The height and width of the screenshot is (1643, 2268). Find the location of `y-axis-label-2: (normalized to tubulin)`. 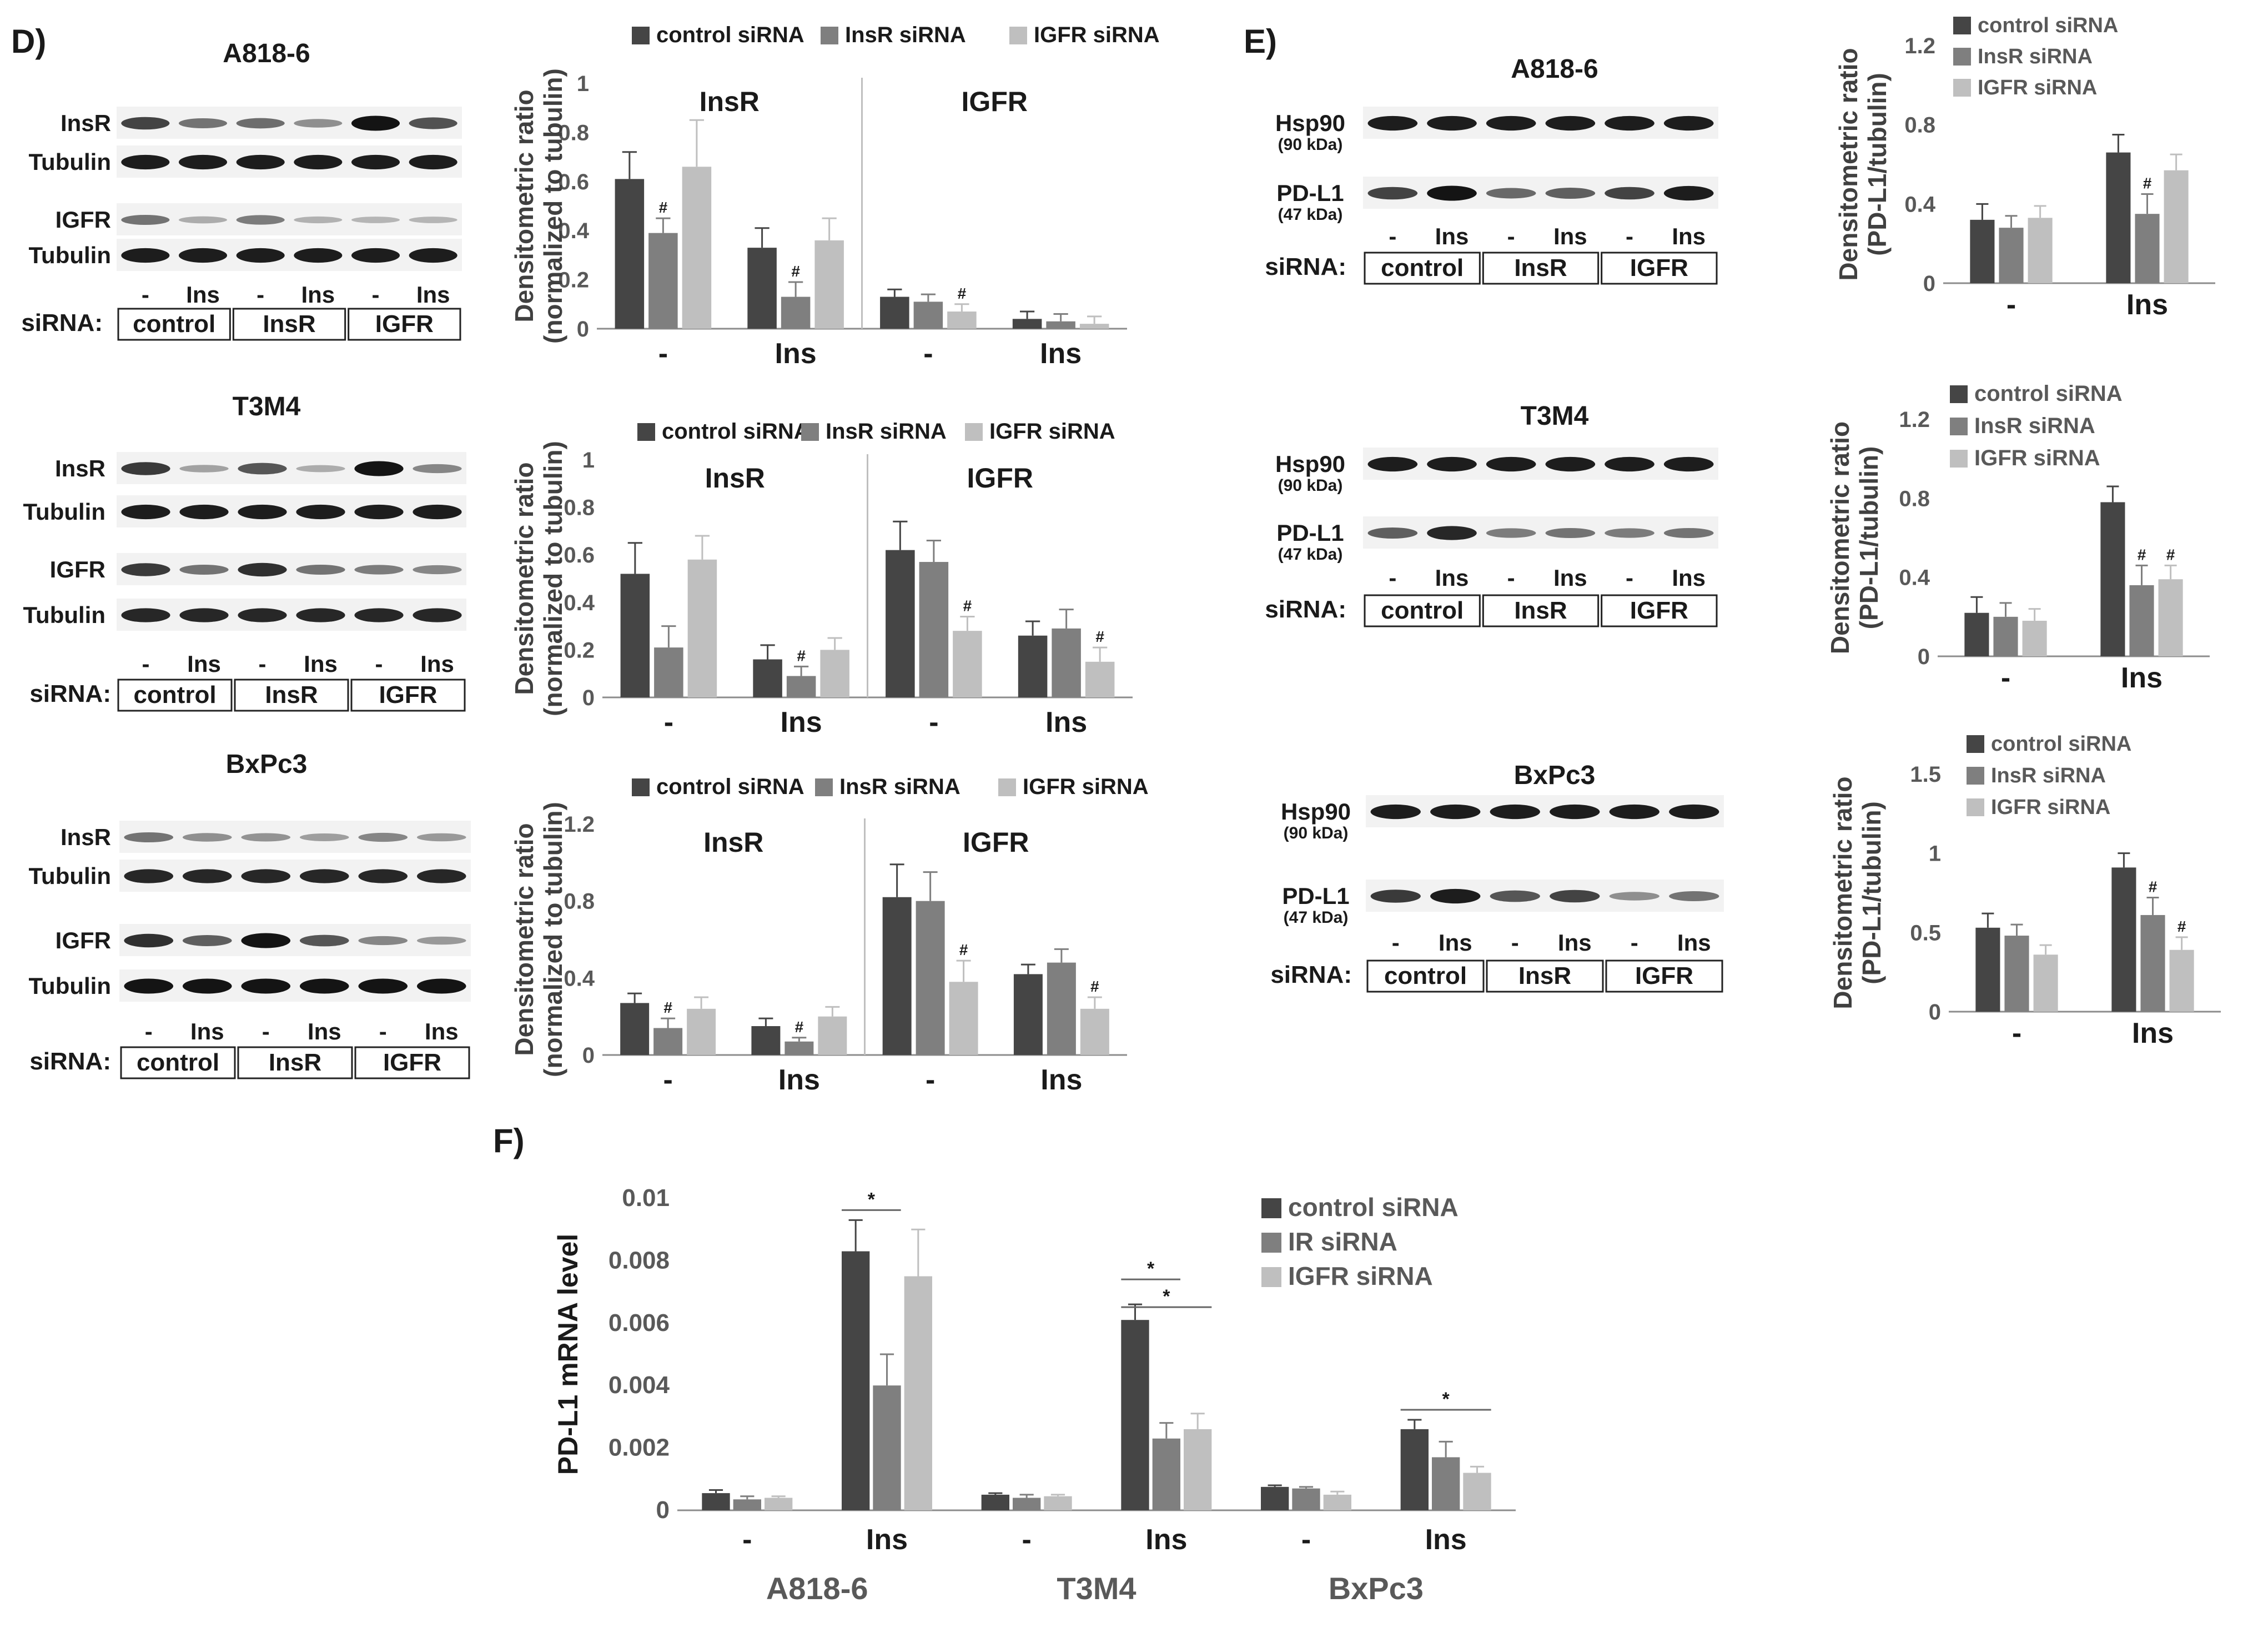

y-axis-label-2: (normalized to tubulin) is located at coordinates (553, 578).